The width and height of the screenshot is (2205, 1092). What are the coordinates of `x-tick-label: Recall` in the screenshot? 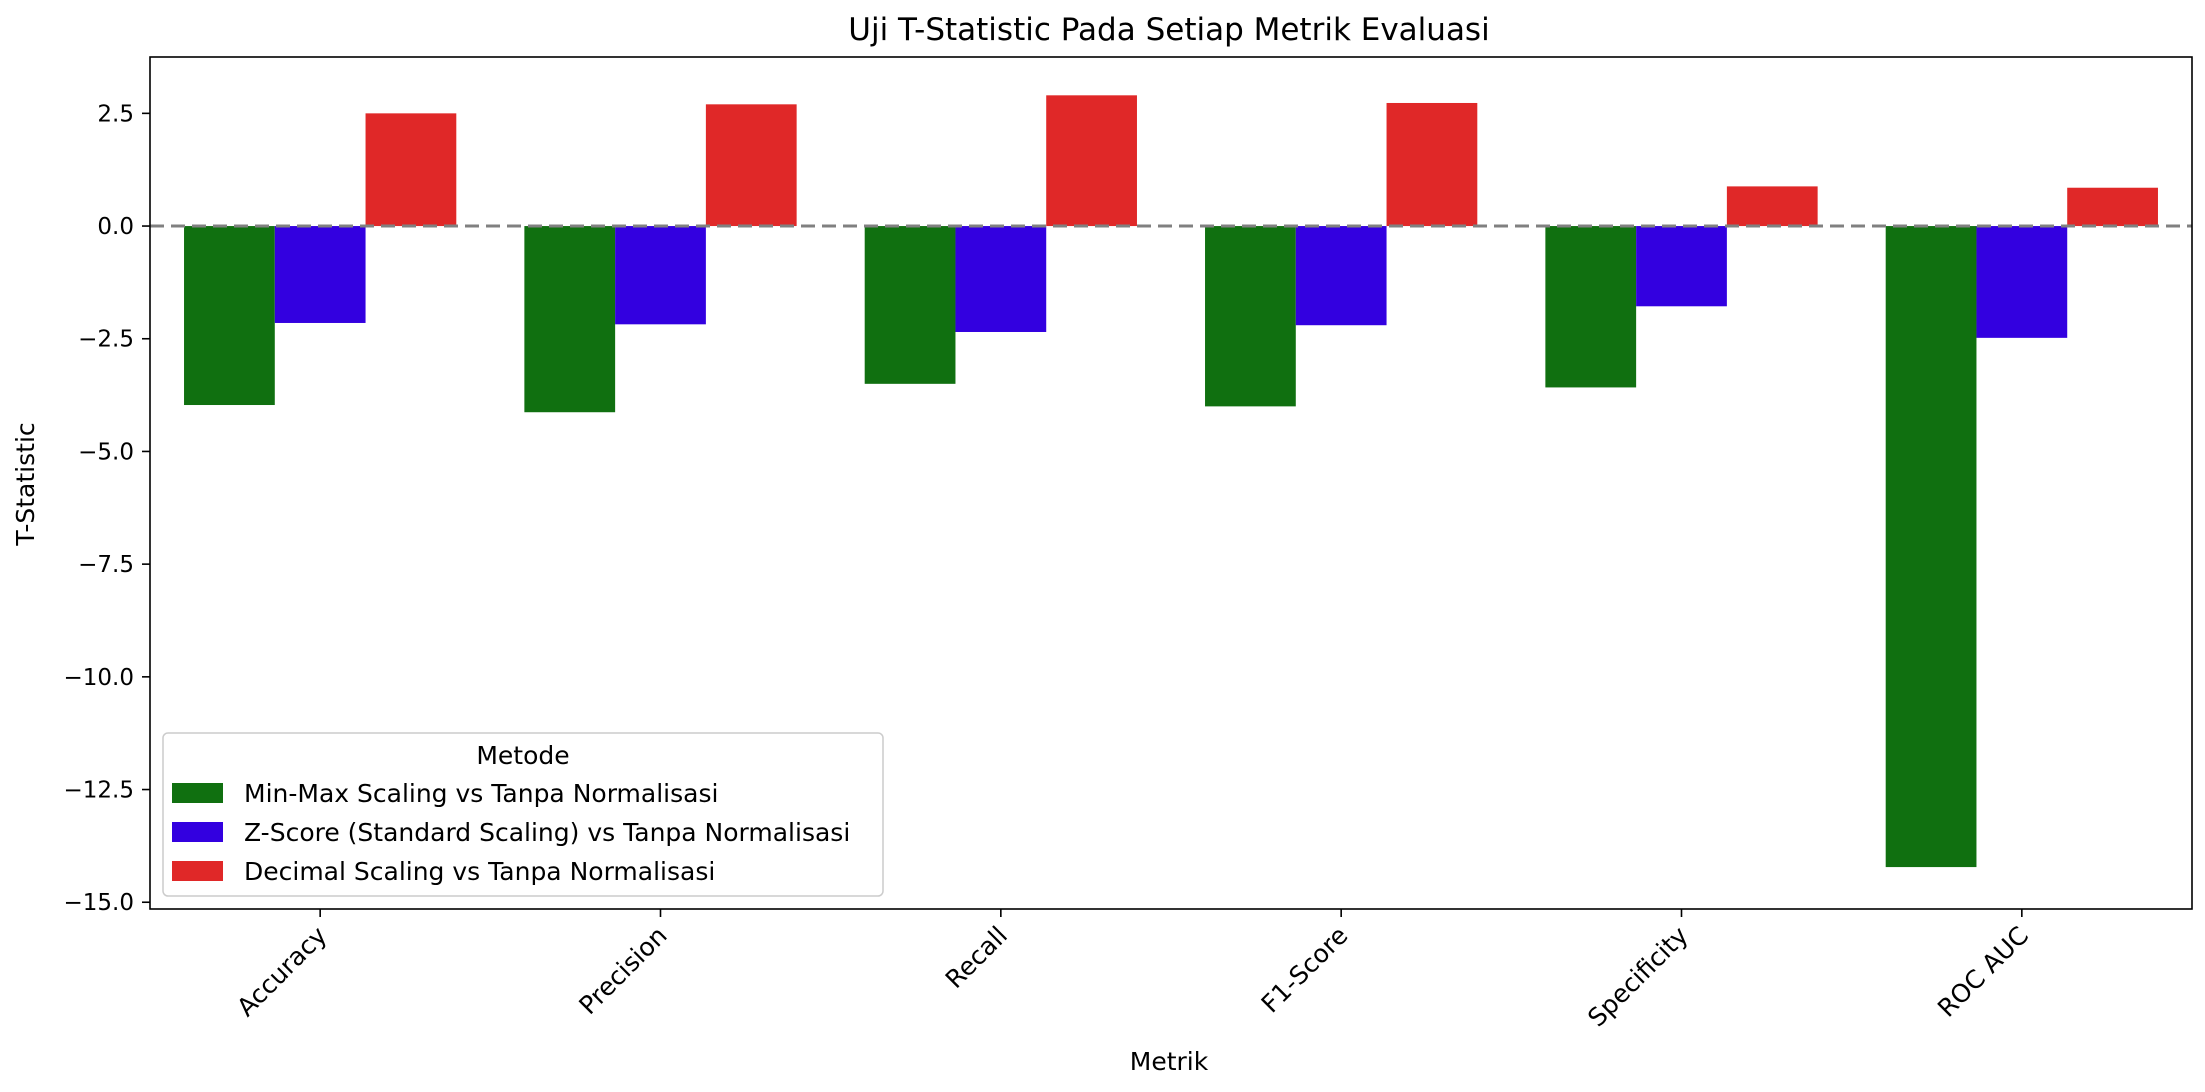 It's located at (976, 957).